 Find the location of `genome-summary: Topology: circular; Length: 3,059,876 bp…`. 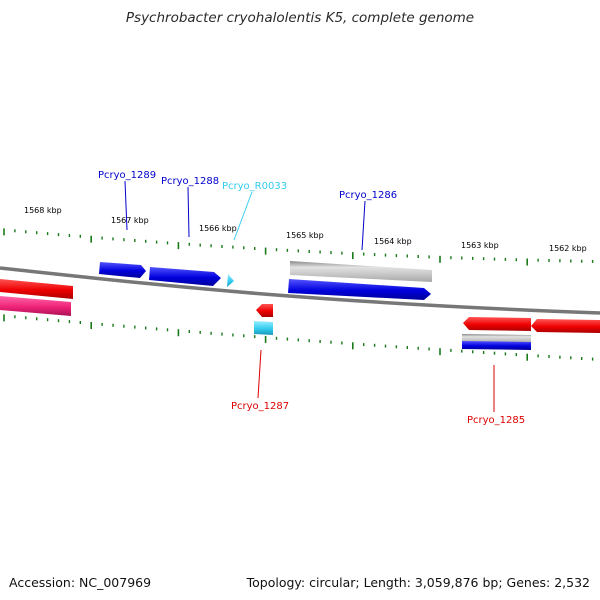

genome-summary: Topology: circular; Length: 3,059,876 bp… is located at coordinates (418, 582).